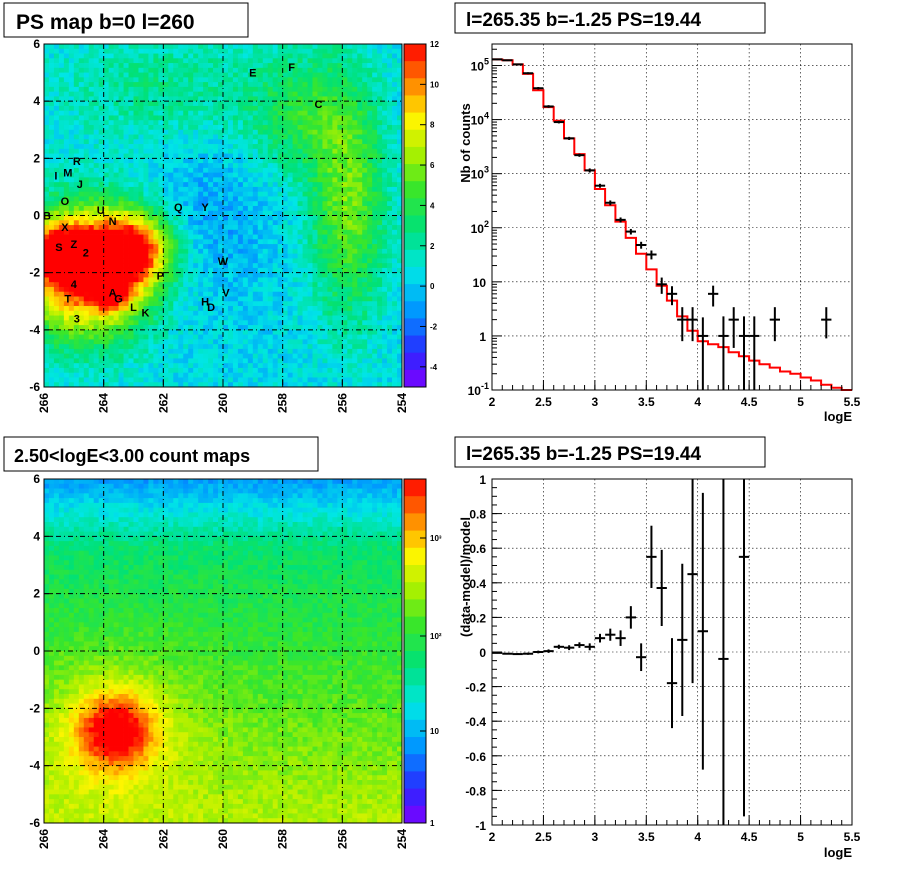  I want to click on map-y-tick-label: -4, so click(34, 330).